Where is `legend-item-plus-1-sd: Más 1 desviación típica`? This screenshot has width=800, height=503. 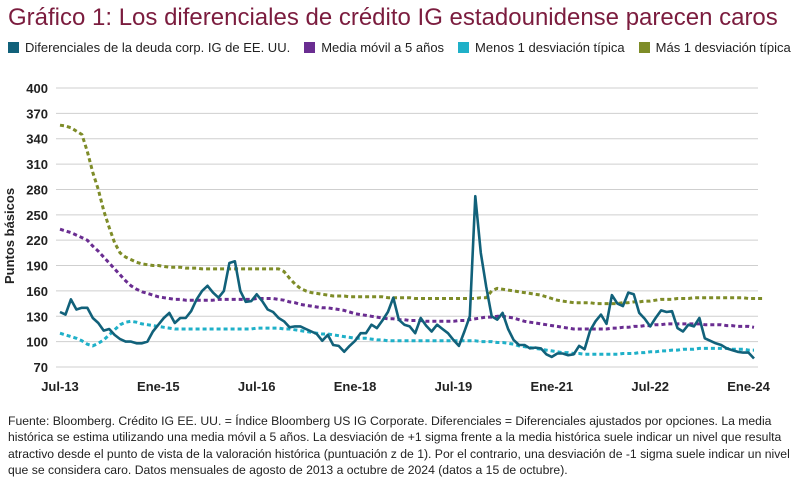
legend-item-plus-1-sd: Más 1 desviación típica is located at coordinates (714, 47).